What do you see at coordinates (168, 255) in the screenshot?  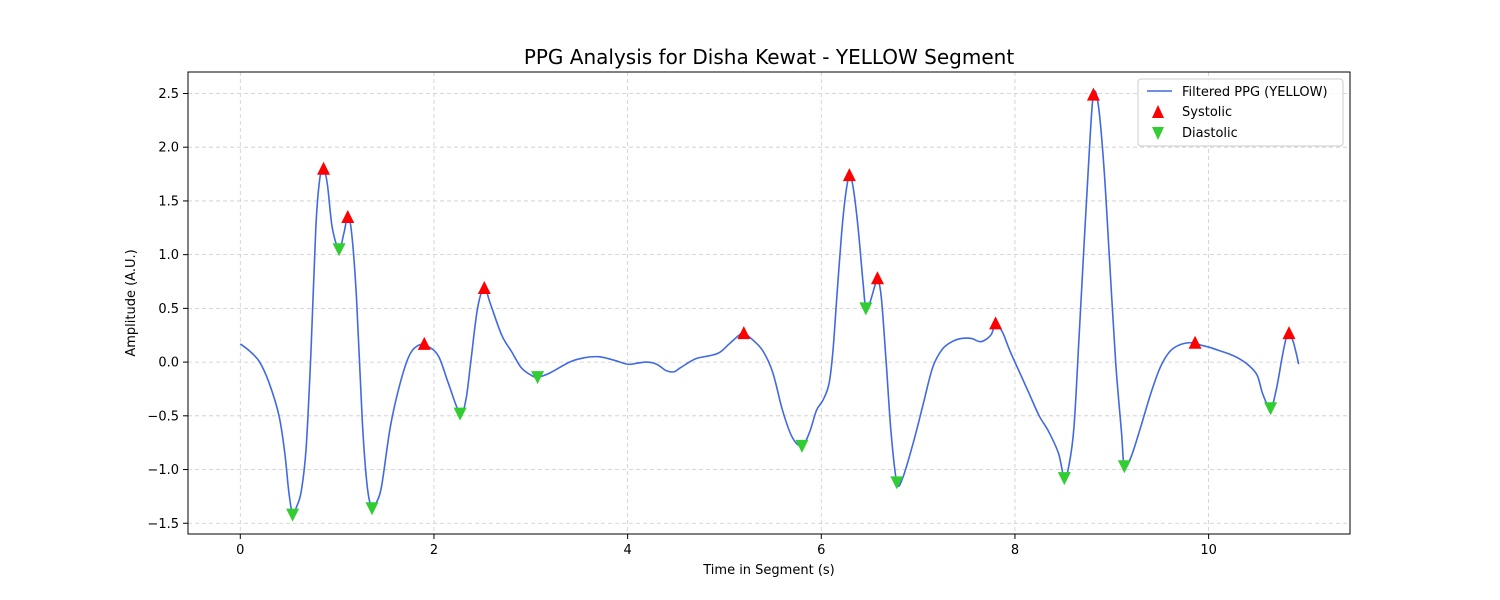 I see `y-tick-label: 1.0` at bounding box center [168, 255].